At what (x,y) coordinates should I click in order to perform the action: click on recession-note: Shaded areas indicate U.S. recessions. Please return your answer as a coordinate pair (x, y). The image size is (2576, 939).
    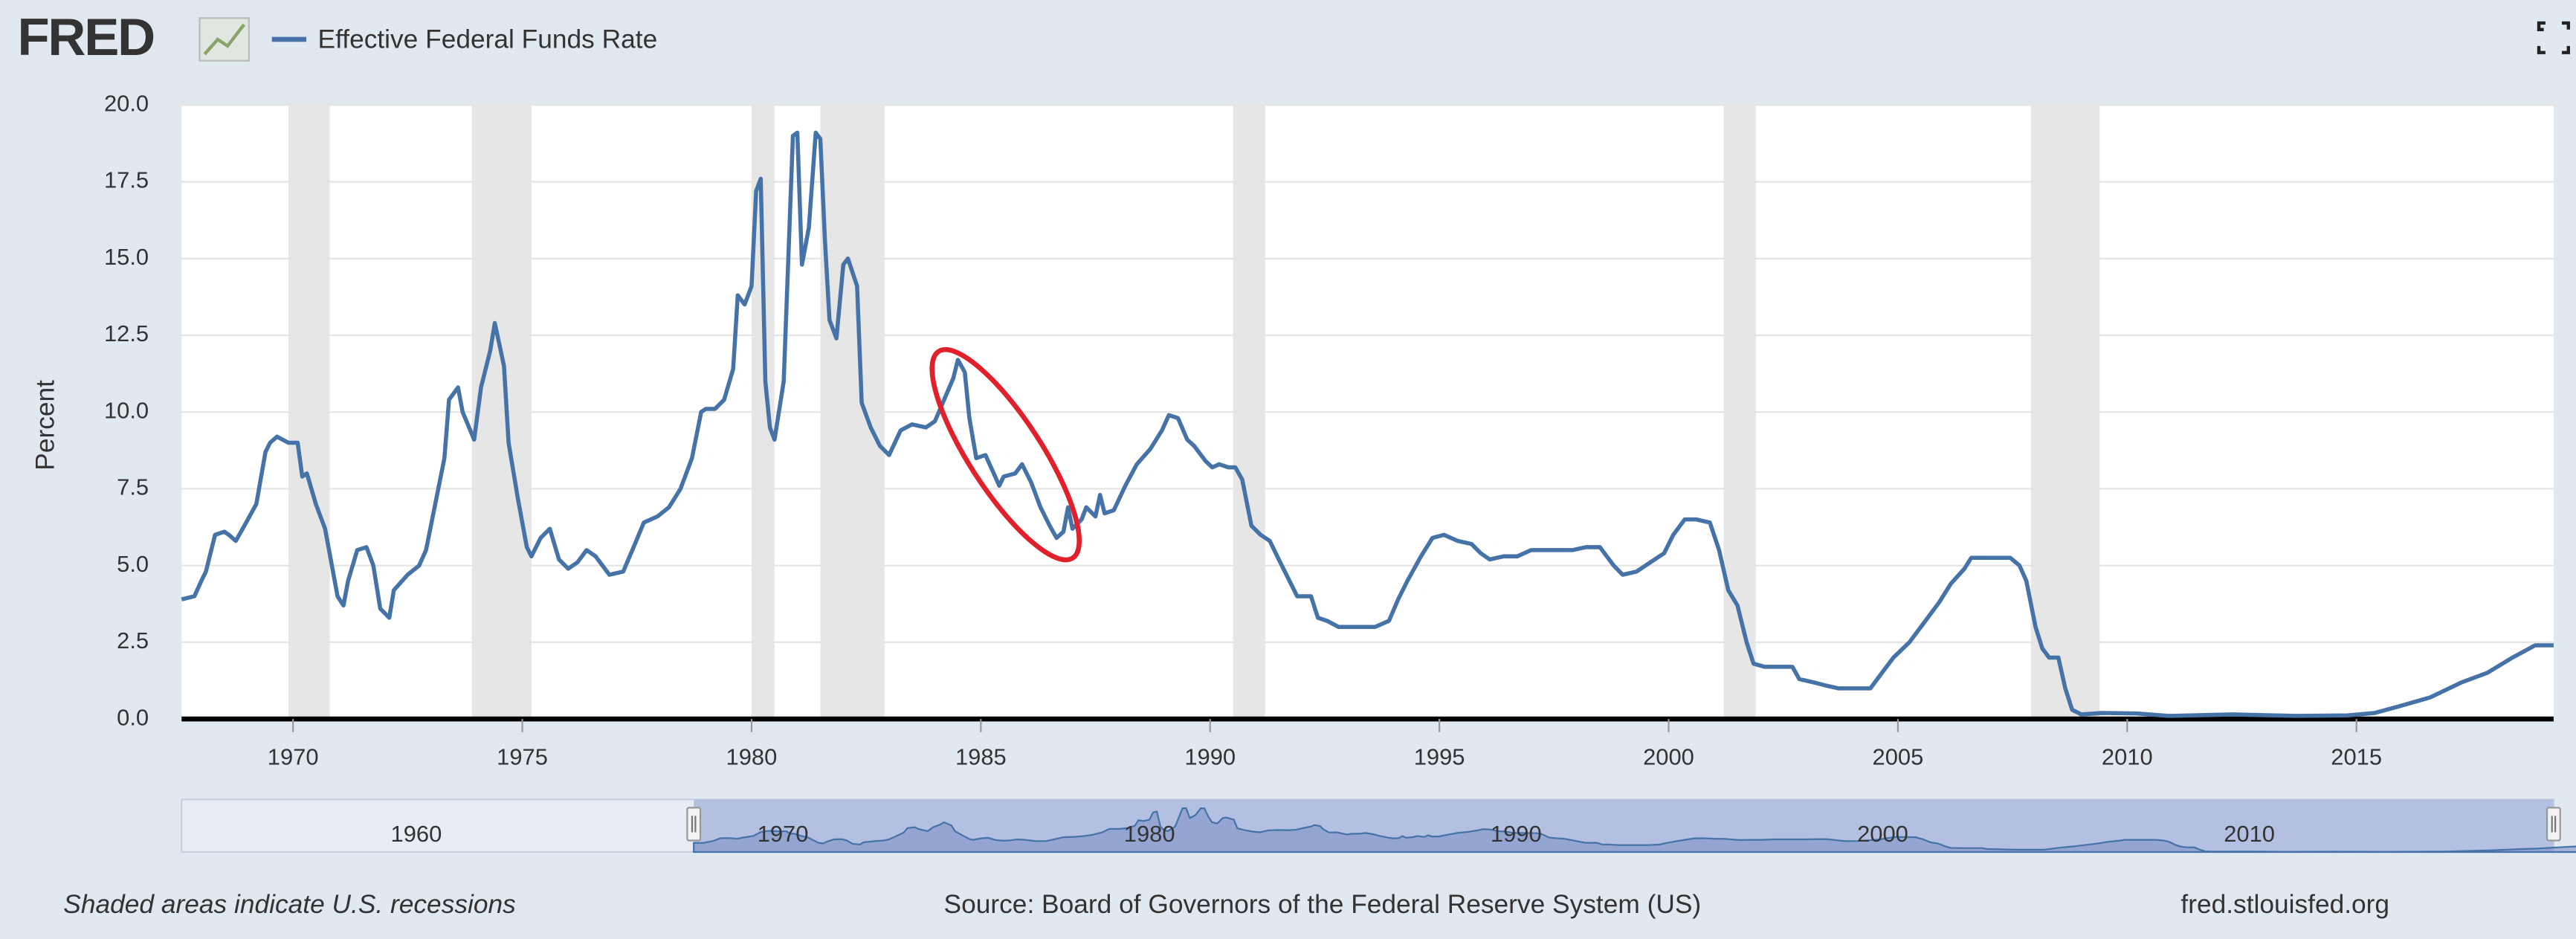
    Looking at the image, I should click on (289, 904).